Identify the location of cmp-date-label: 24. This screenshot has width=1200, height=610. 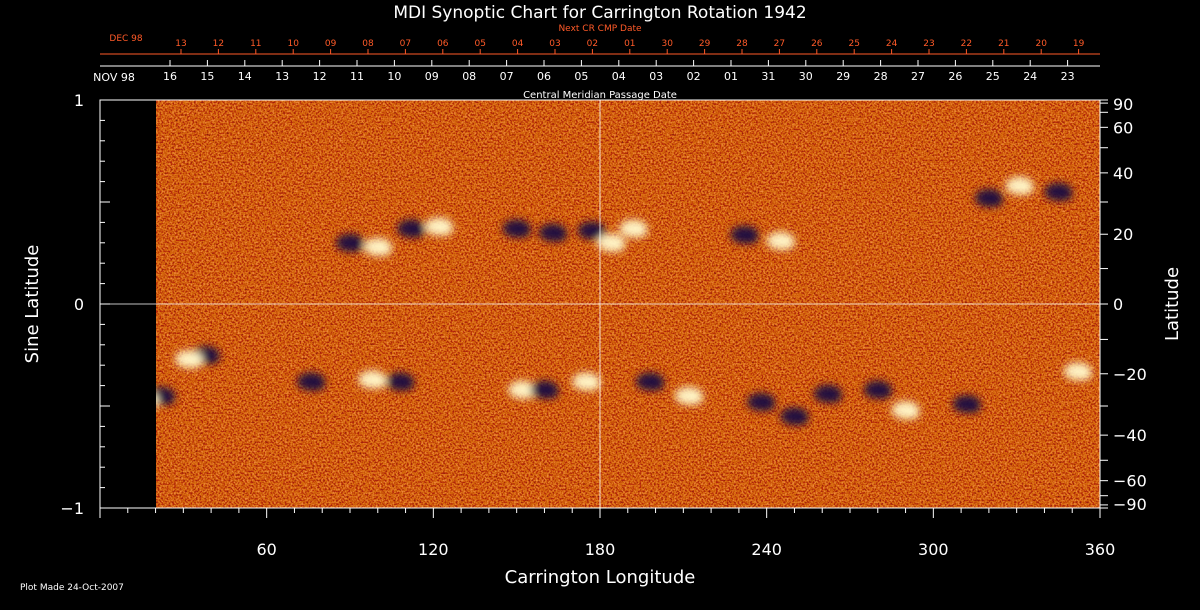
(1030, 76).